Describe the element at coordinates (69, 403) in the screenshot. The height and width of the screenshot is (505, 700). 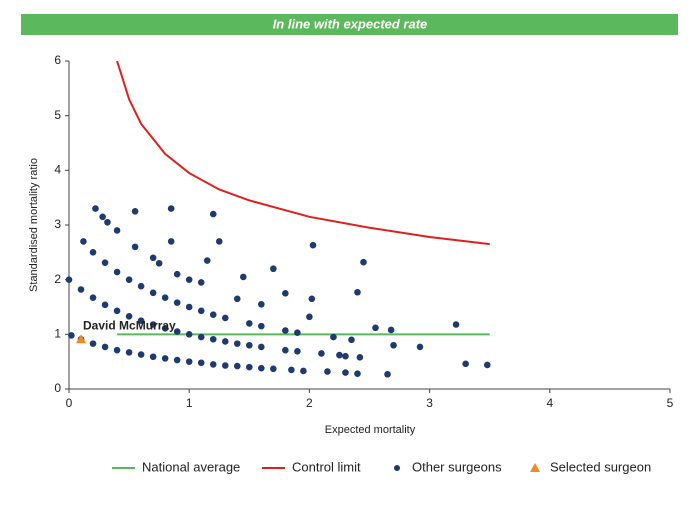
I see `x-tick-label: 0` at that location.